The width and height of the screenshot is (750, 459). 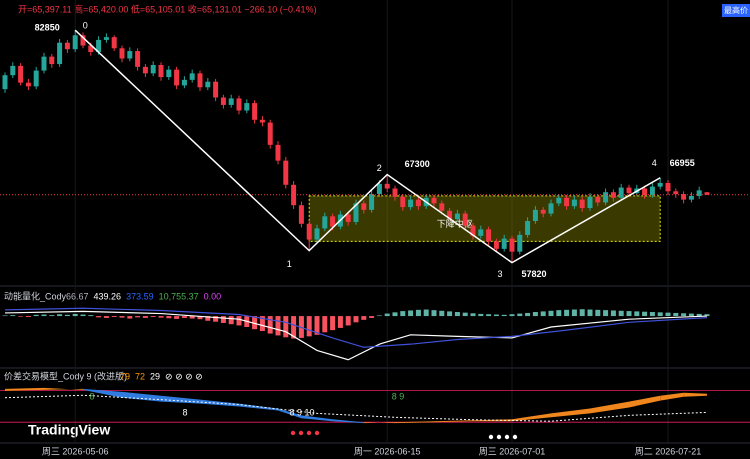 What do you see at coordinates (35, 295) in the screenshot?
I see `pane-title: 动能量化_Cody` at bounding box center [35, 295].